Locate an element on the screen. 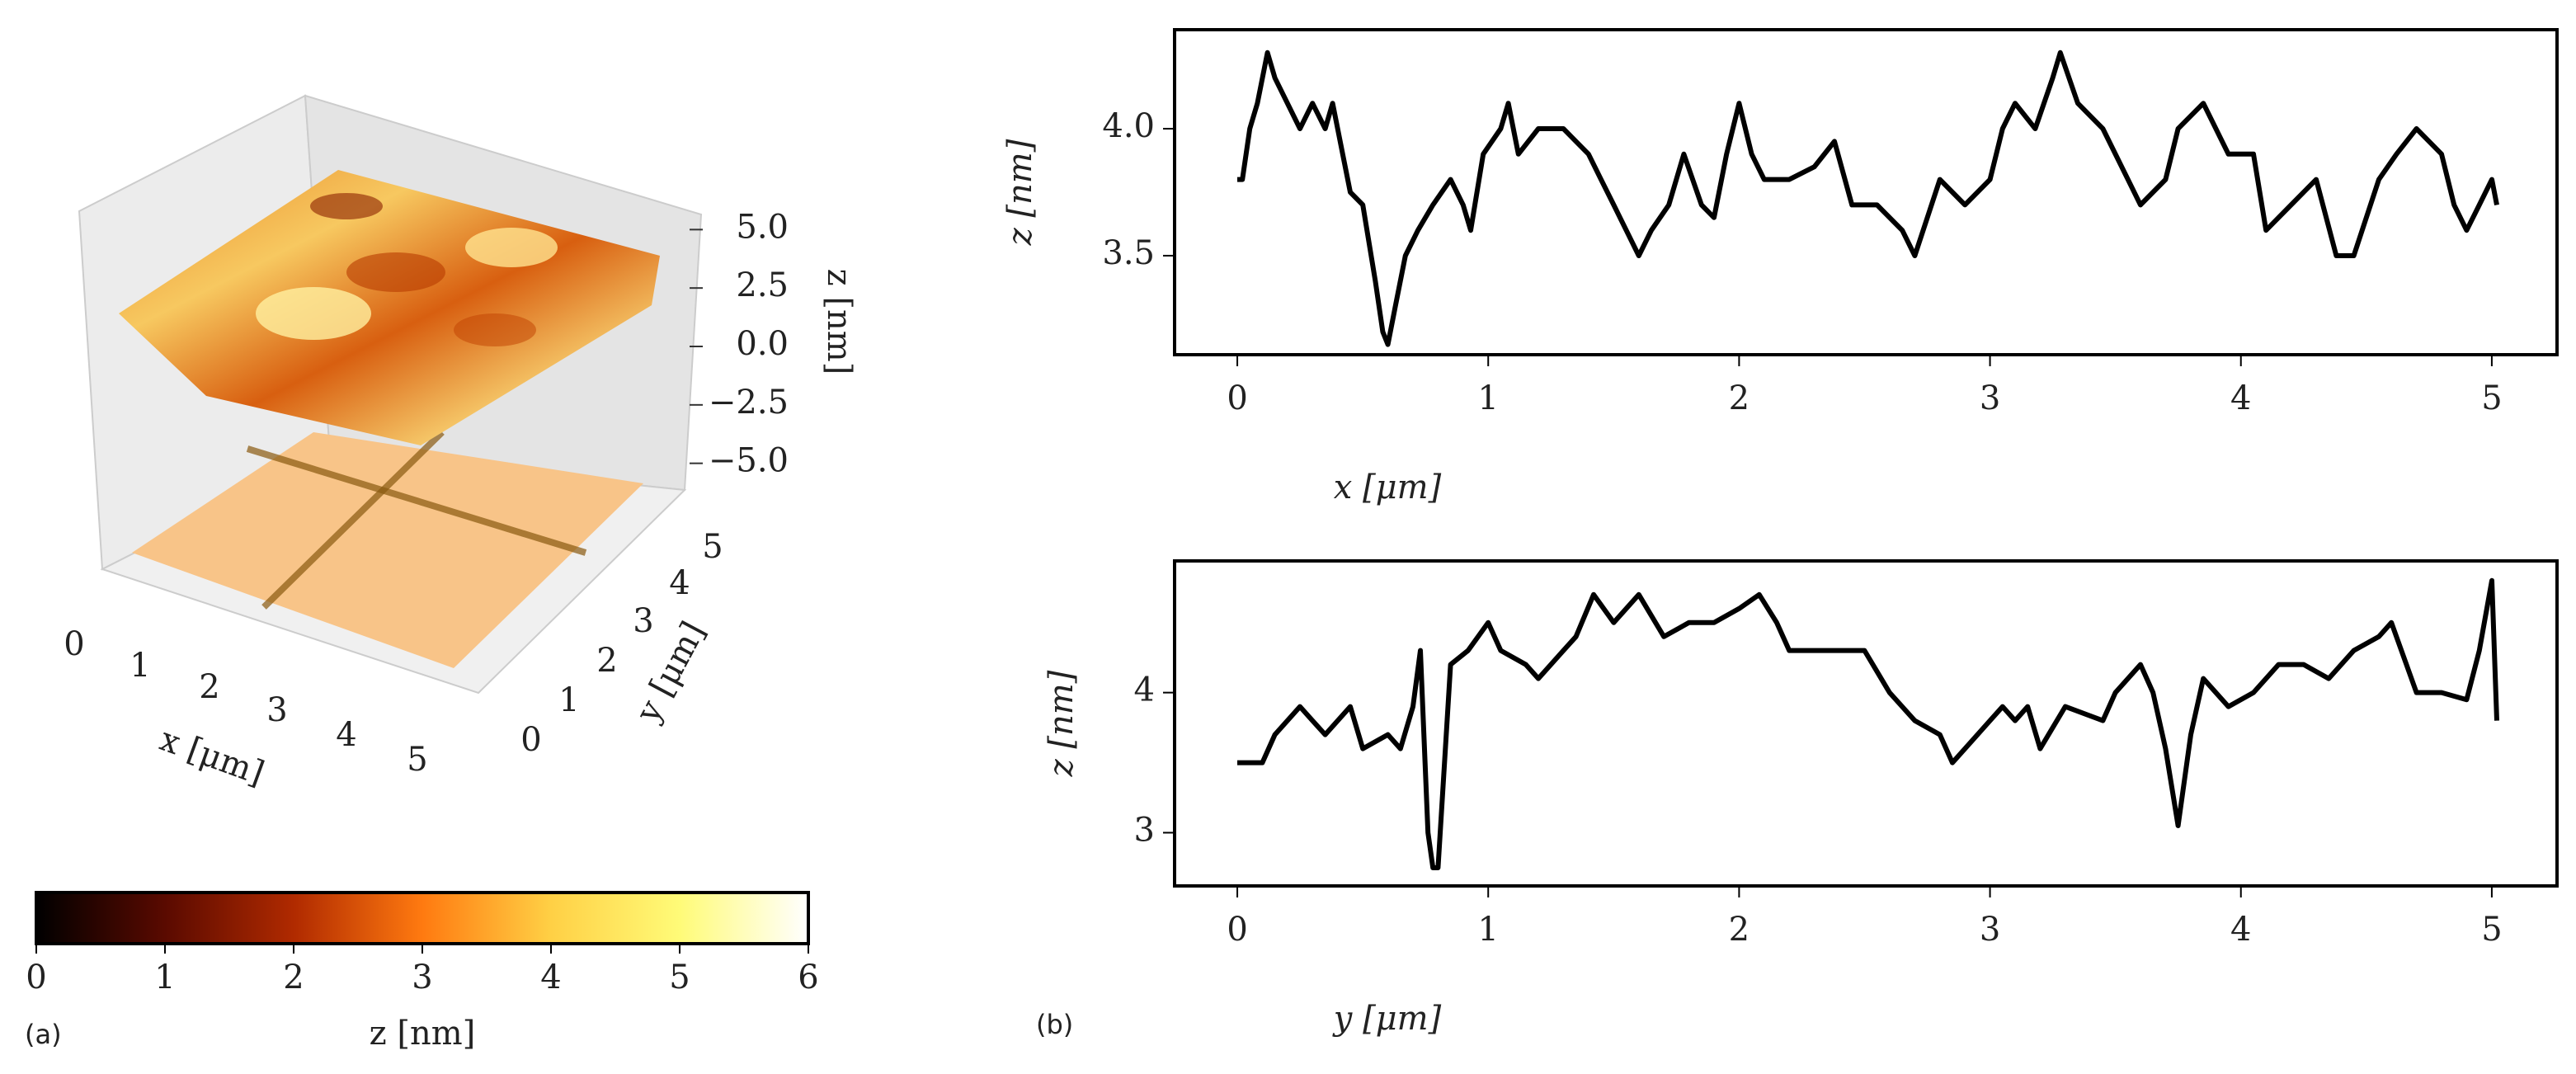 The height and width of the screenshot is (1074, 2576). colorbar is located at coordinates (422, 918).